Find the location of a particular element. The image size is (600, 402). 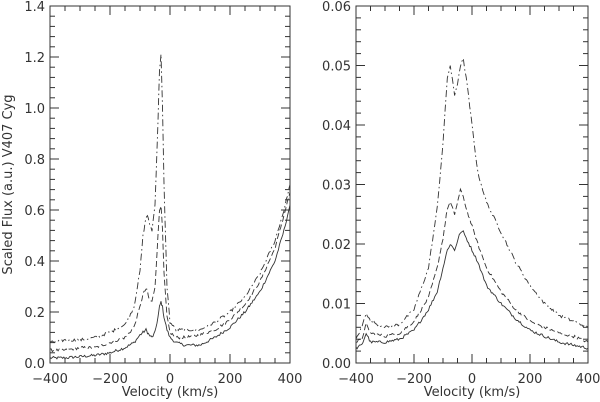

y-tick-label: 0.03 is located at coordinates (336, 186).